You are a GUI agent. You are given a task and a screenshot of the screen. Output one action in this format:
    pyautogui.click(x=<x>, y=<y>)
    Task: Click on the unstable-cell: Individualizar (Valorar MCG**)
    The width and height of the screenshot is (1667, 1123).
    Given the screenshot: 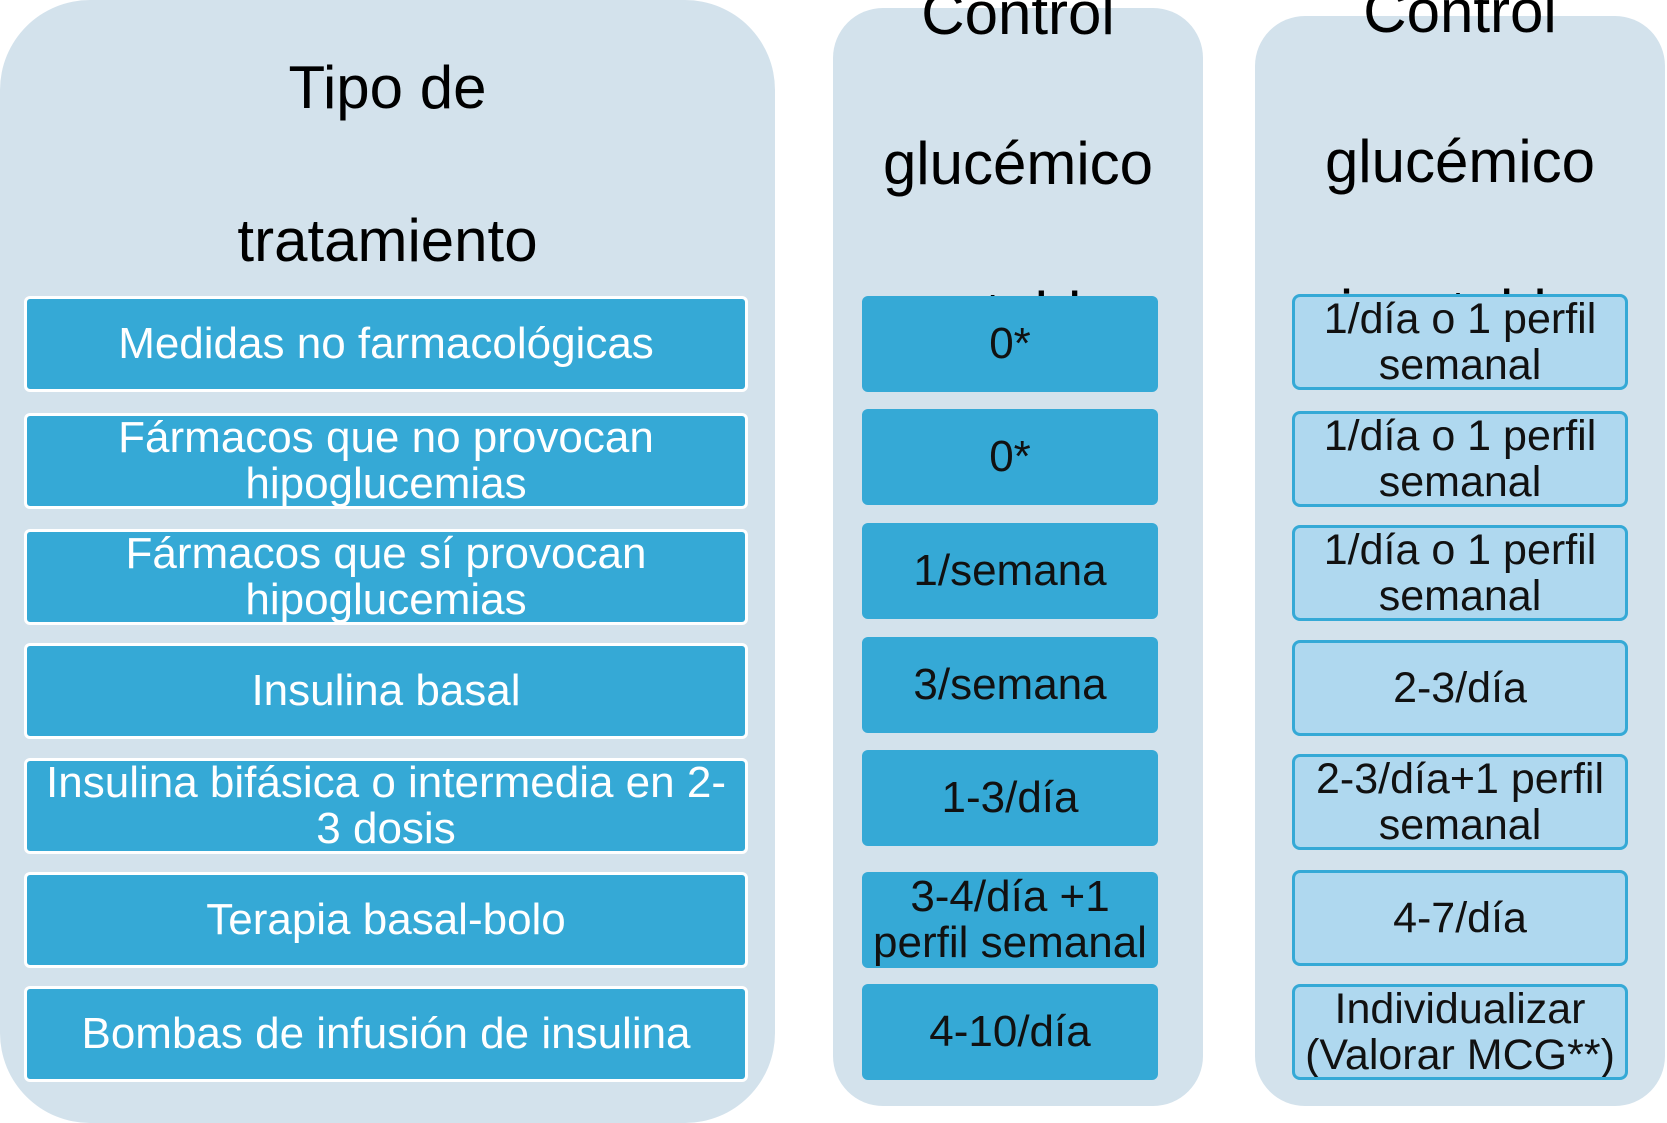 What is the action you would take?
    pyautogui.click(x=1460, y=1032)
    